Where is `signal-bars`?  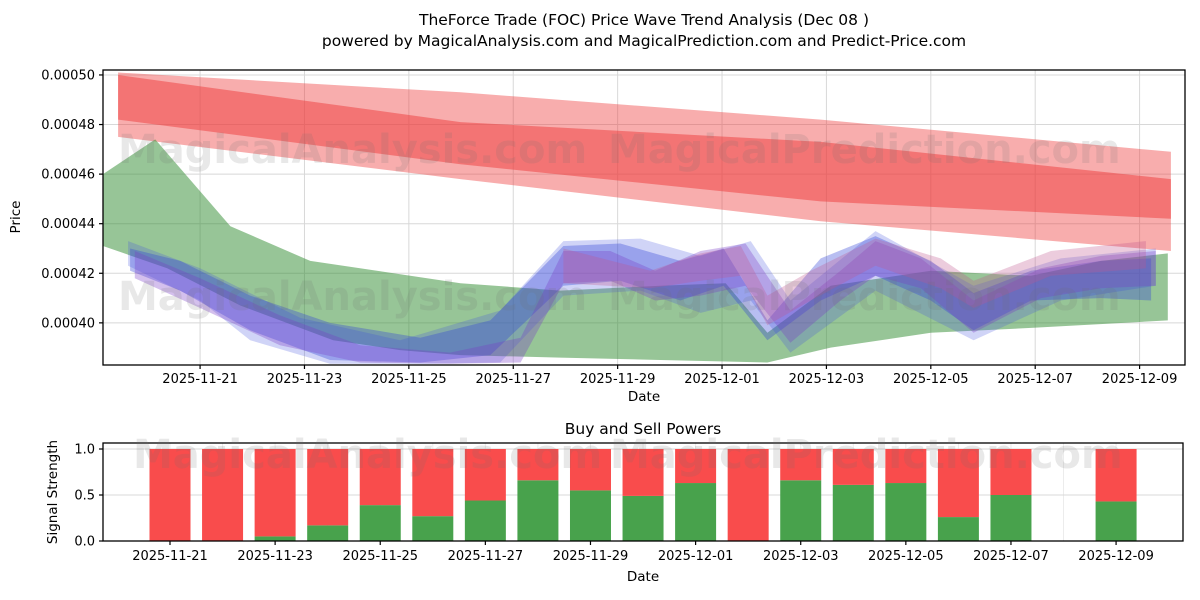
signal-bars is located at coordinates (643, 495).